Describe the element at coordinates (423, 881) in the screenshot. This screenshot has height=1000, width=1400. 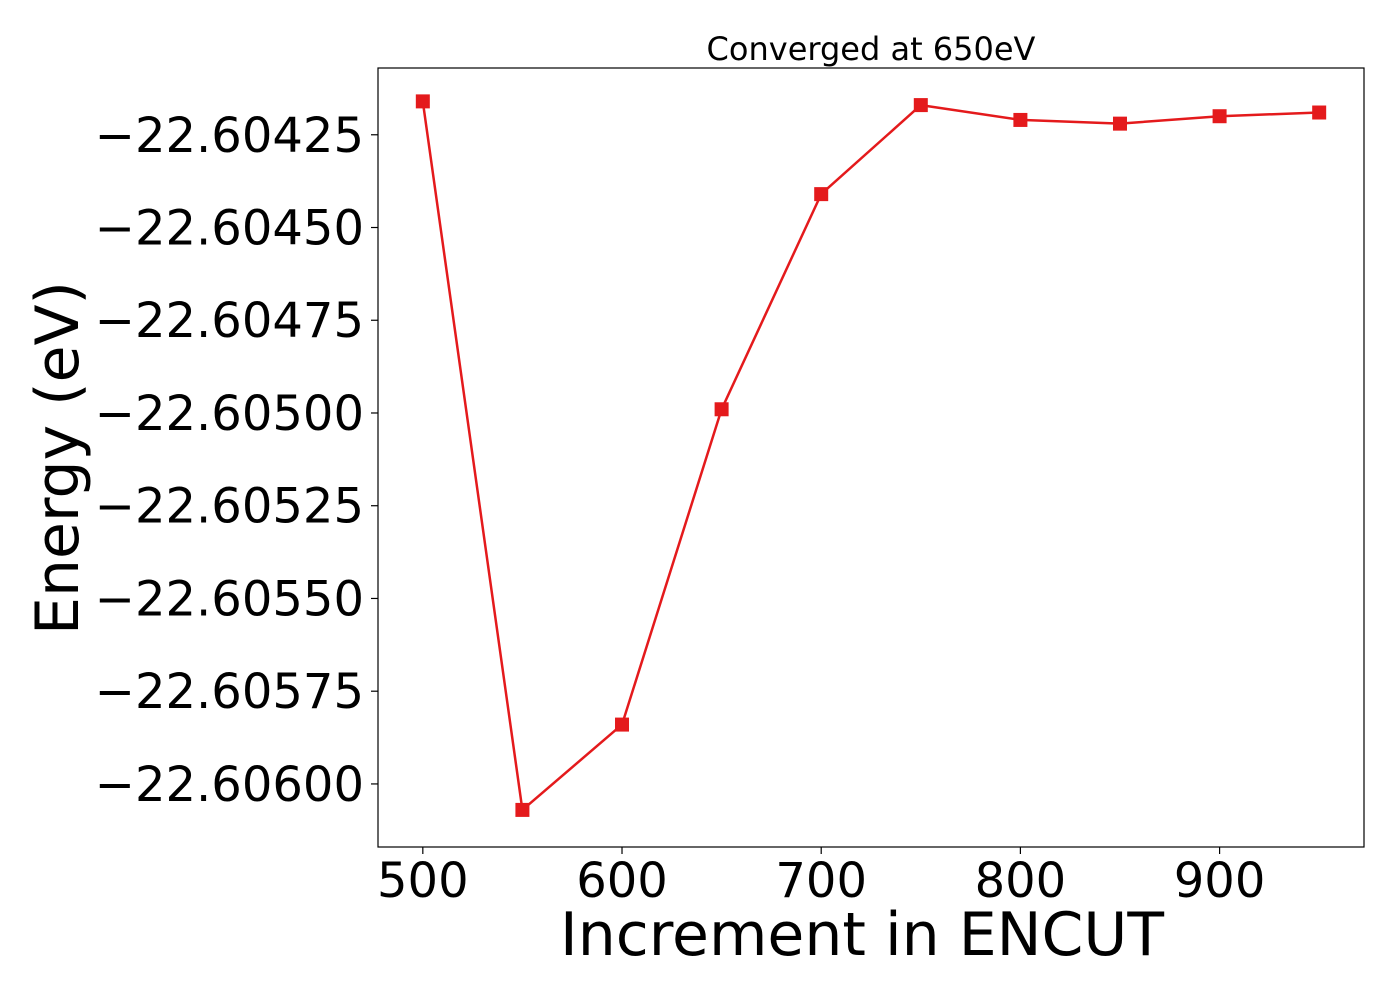
I see `x-tick-label: 500` at that location.